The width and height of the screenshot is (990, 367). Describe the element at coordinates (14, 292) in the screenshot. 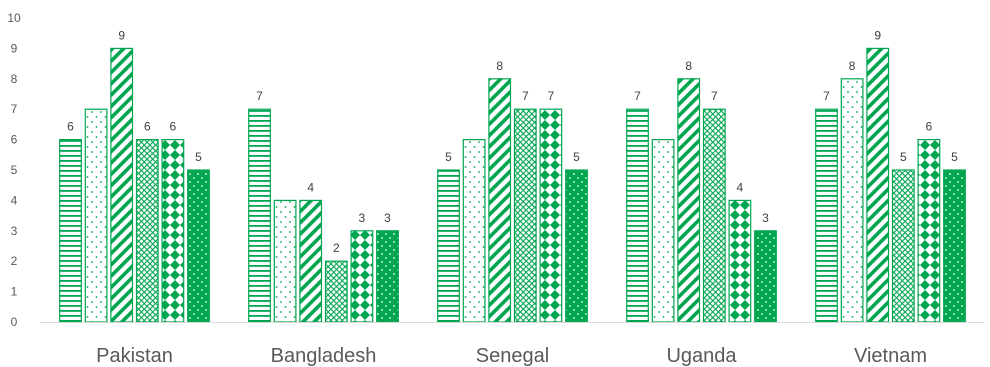

I see `y-tick-label: 1` at that location.